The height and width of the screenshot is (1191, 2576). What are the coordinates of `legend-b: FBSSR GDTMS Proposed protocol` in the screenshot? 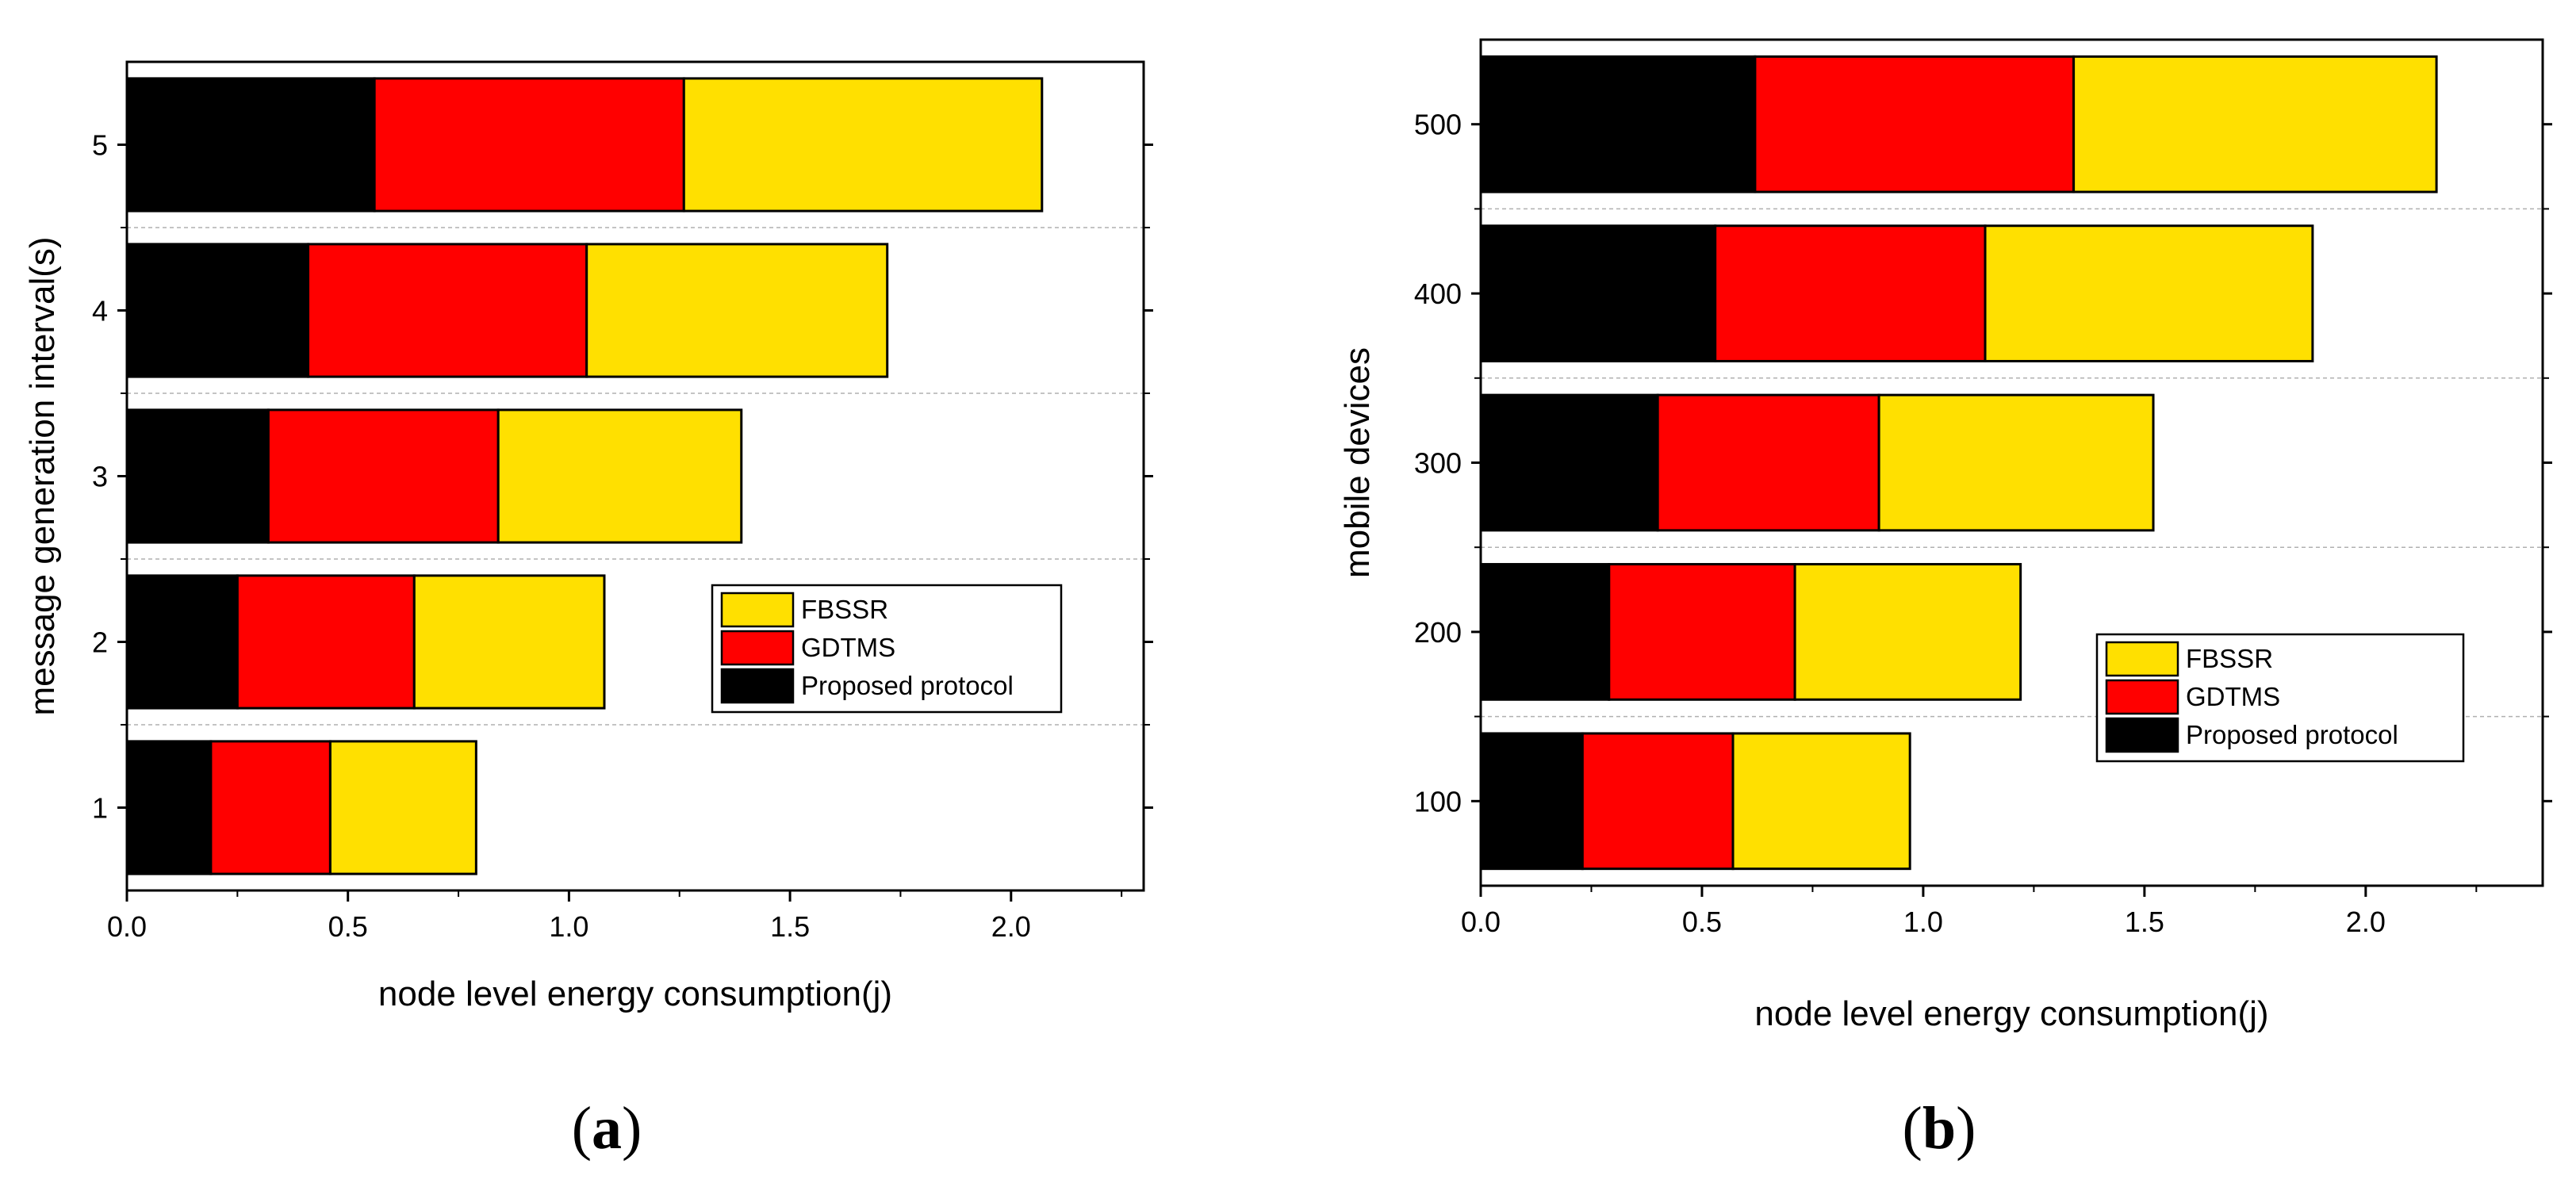 It's located at (2280, 698).